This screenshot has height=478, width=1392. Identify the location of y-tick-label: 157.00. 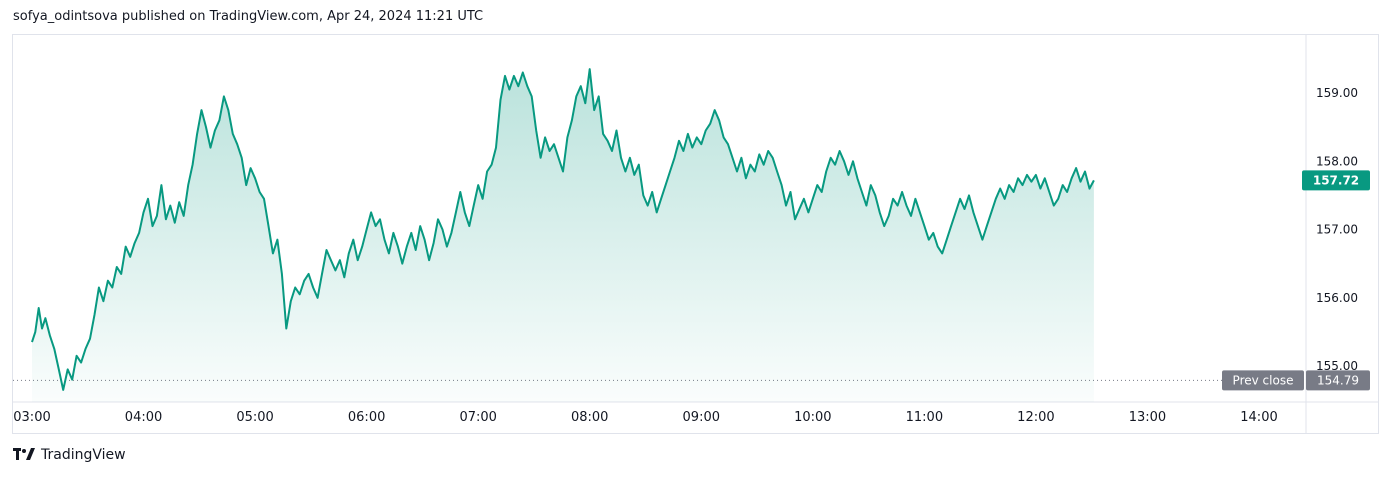
(1337, 230).